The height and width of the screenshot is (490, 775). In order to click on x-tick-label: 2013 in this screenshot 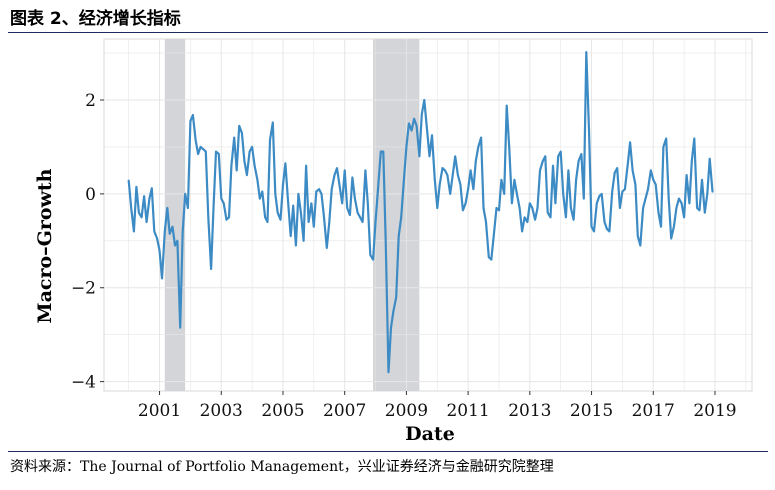, I will do `click(529, 411)`.